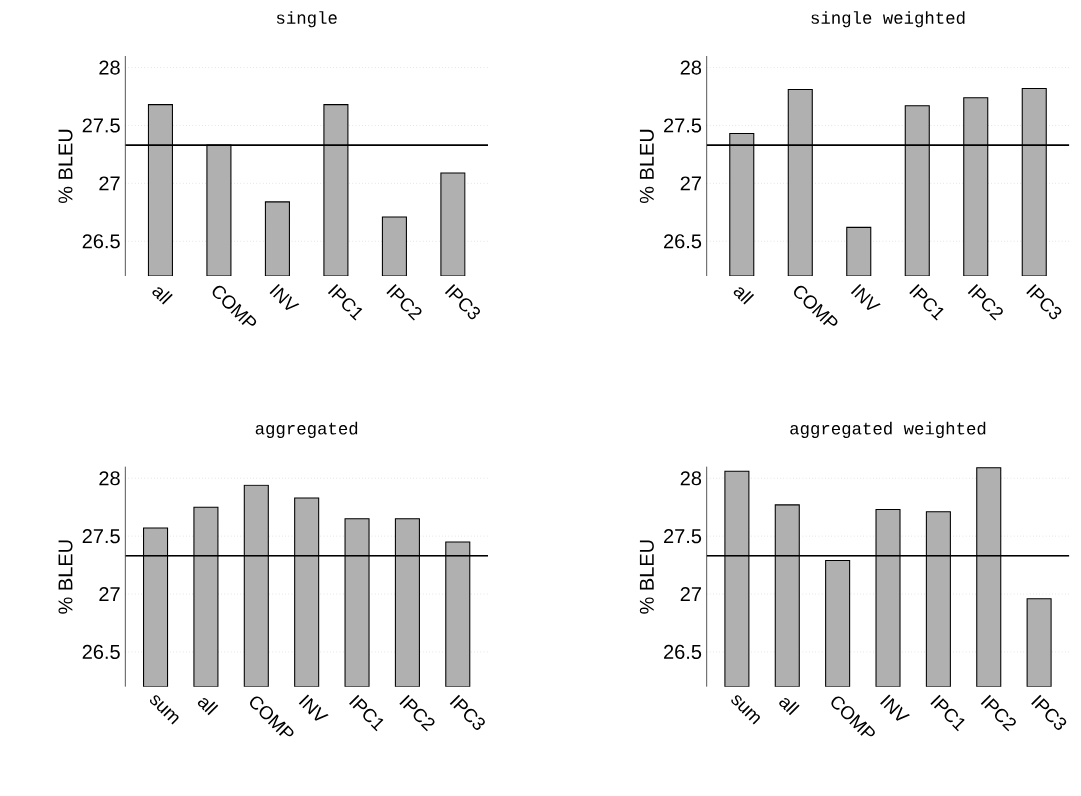  What do you see at coordinates (888, 19) in the screenshot?
I see `chart-title: single weighted` at bounding box center [888, 19].